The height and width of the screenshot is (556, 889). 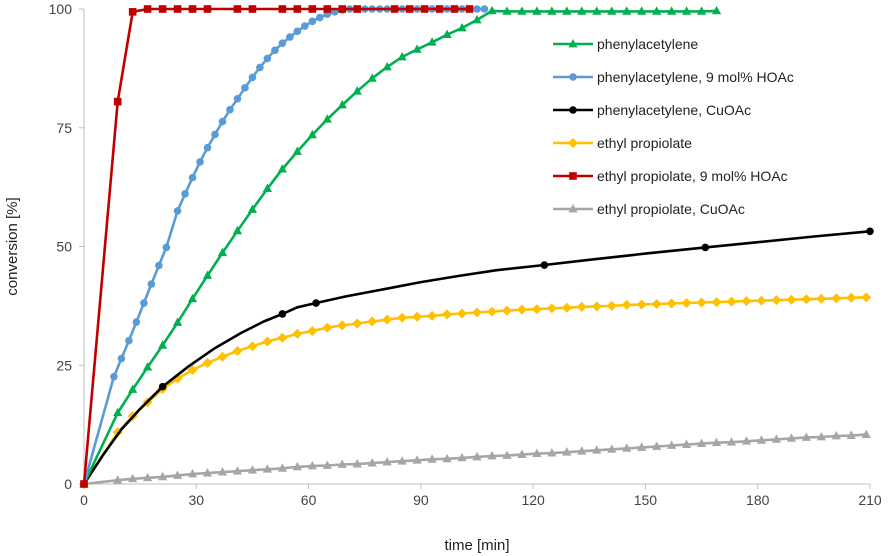 What do you see at coordinates (64, 365) in the screenshot?
I see `y-tick-label: 25` at bounding box center [64, 365].